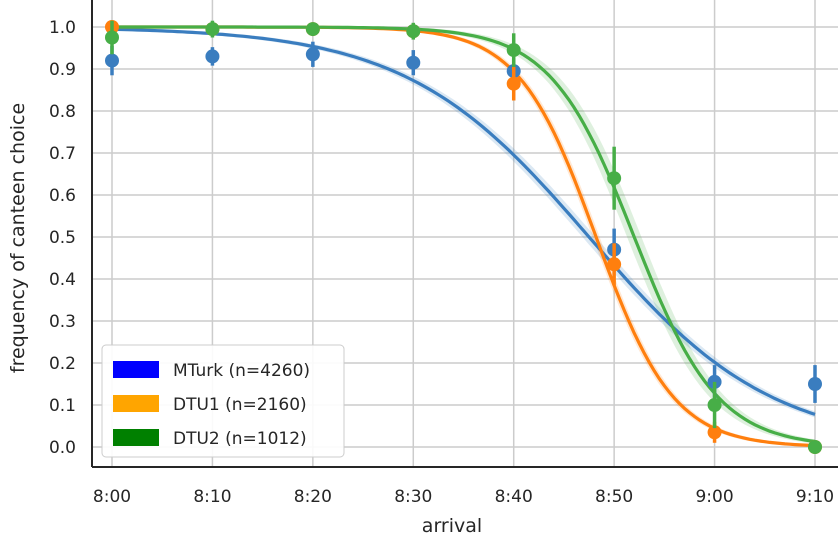 This screenshot has width=838, height=541. Describe the element at coordinates (62, 112) in the screenshot. I see `y-tick-label: 0.8` at that location.